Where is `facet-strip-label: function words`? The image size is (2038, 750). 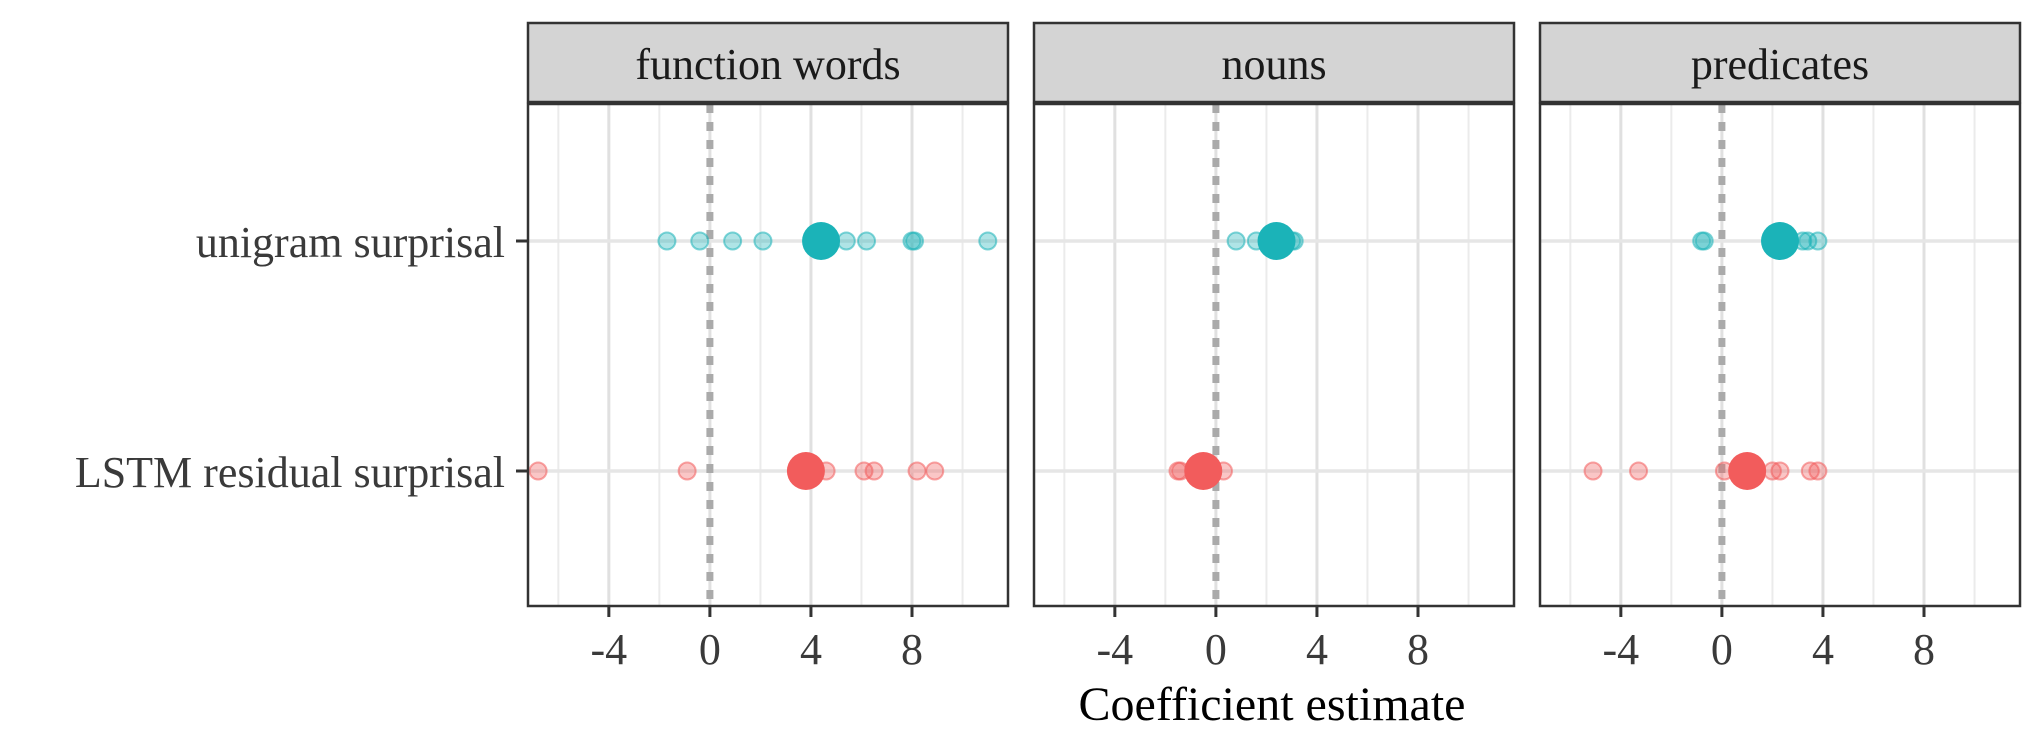 facet-strip-label: function words is located at coordinates (767, 64).